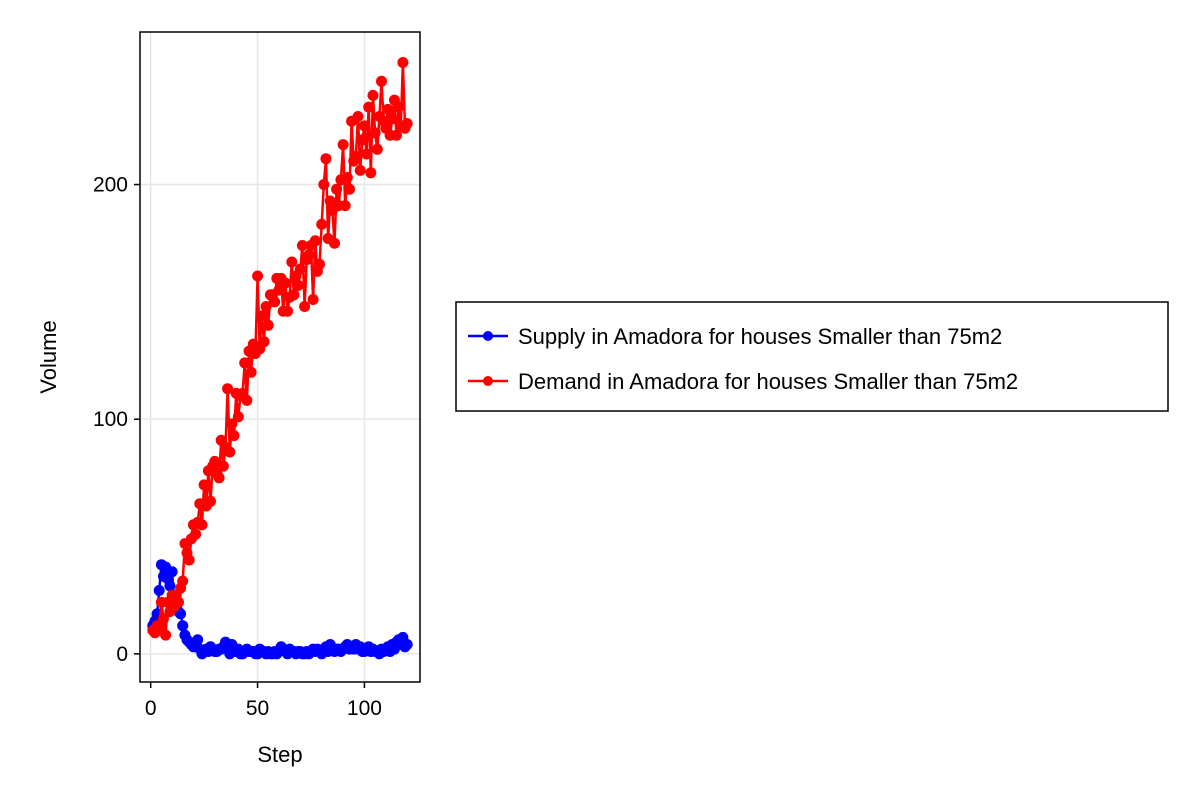 This screenshot has height=800, width=1200. I want to click on y-tick-label: 100, so click(110, 419).